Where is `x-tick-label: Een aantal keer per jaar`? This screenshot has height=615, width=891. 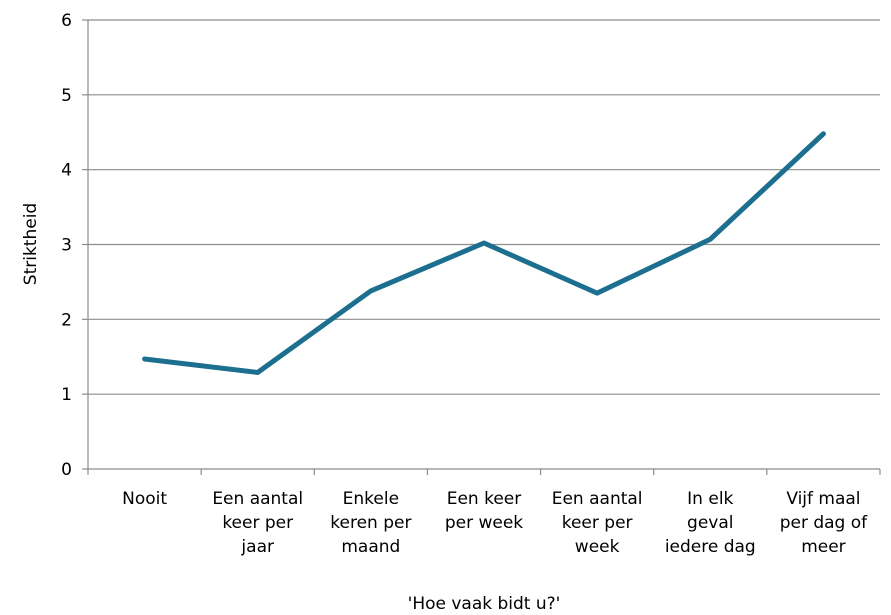 x-tick-label: Een aantal keer per jaar is located at coordinates (257, 523).